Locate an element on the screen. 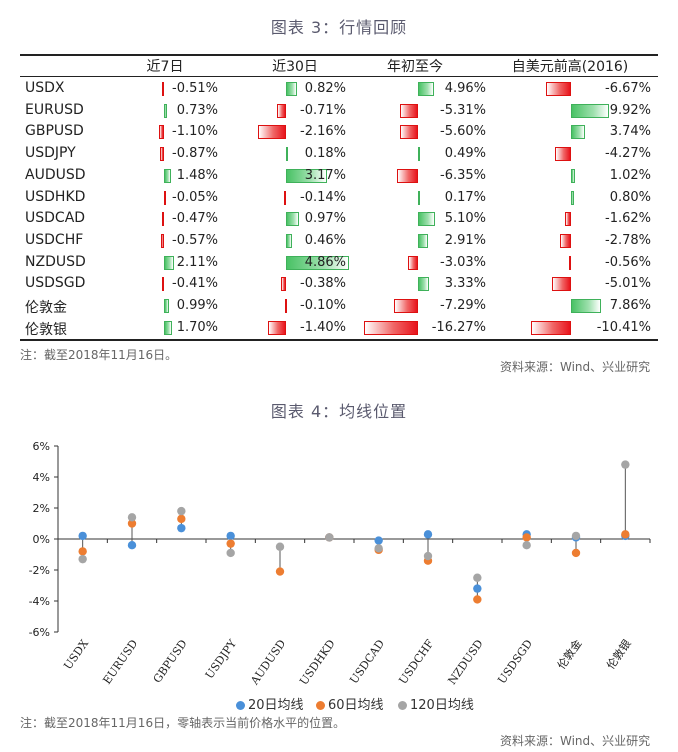 The height and width of the screenshot is (752, 678). cell-value: -3.03% is located at coordinates (463, 262).